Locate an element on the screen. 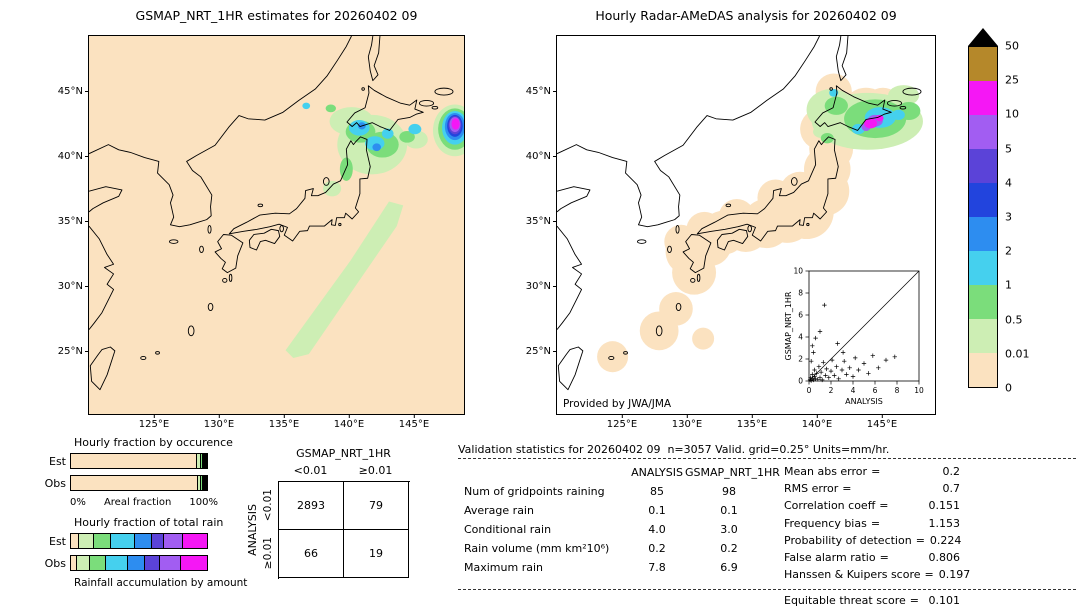 This screenshot has width=1080, height=612. bar-row: Est is located at coordinates (131, 541).